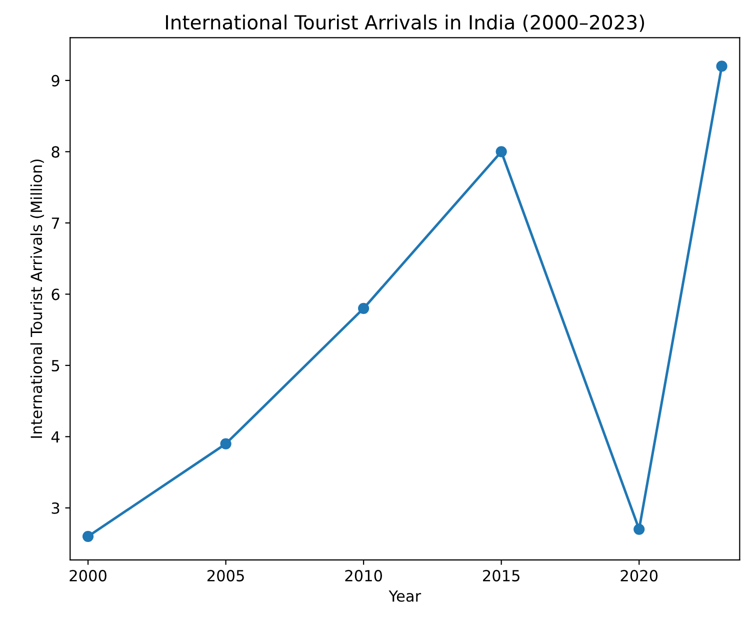  I want to click on y-tick-label: 5, so click(56, 366).